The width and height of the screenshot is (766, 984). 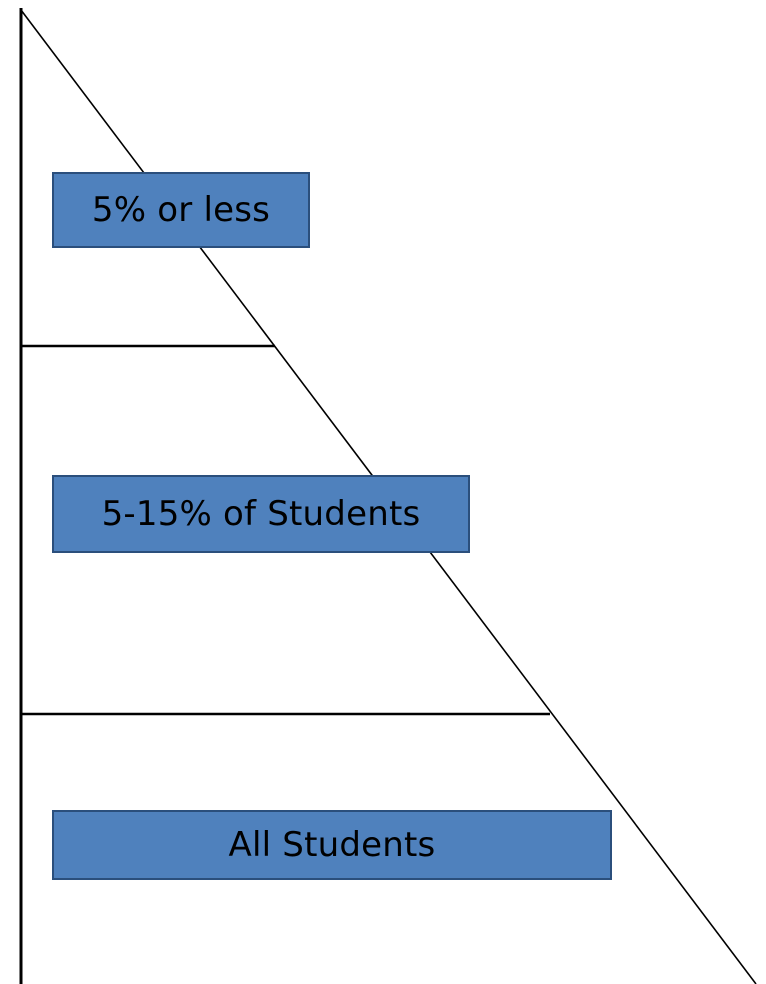 I want to click on tier-label-middle: 5-15% of Students, so click(x=261, y=514).